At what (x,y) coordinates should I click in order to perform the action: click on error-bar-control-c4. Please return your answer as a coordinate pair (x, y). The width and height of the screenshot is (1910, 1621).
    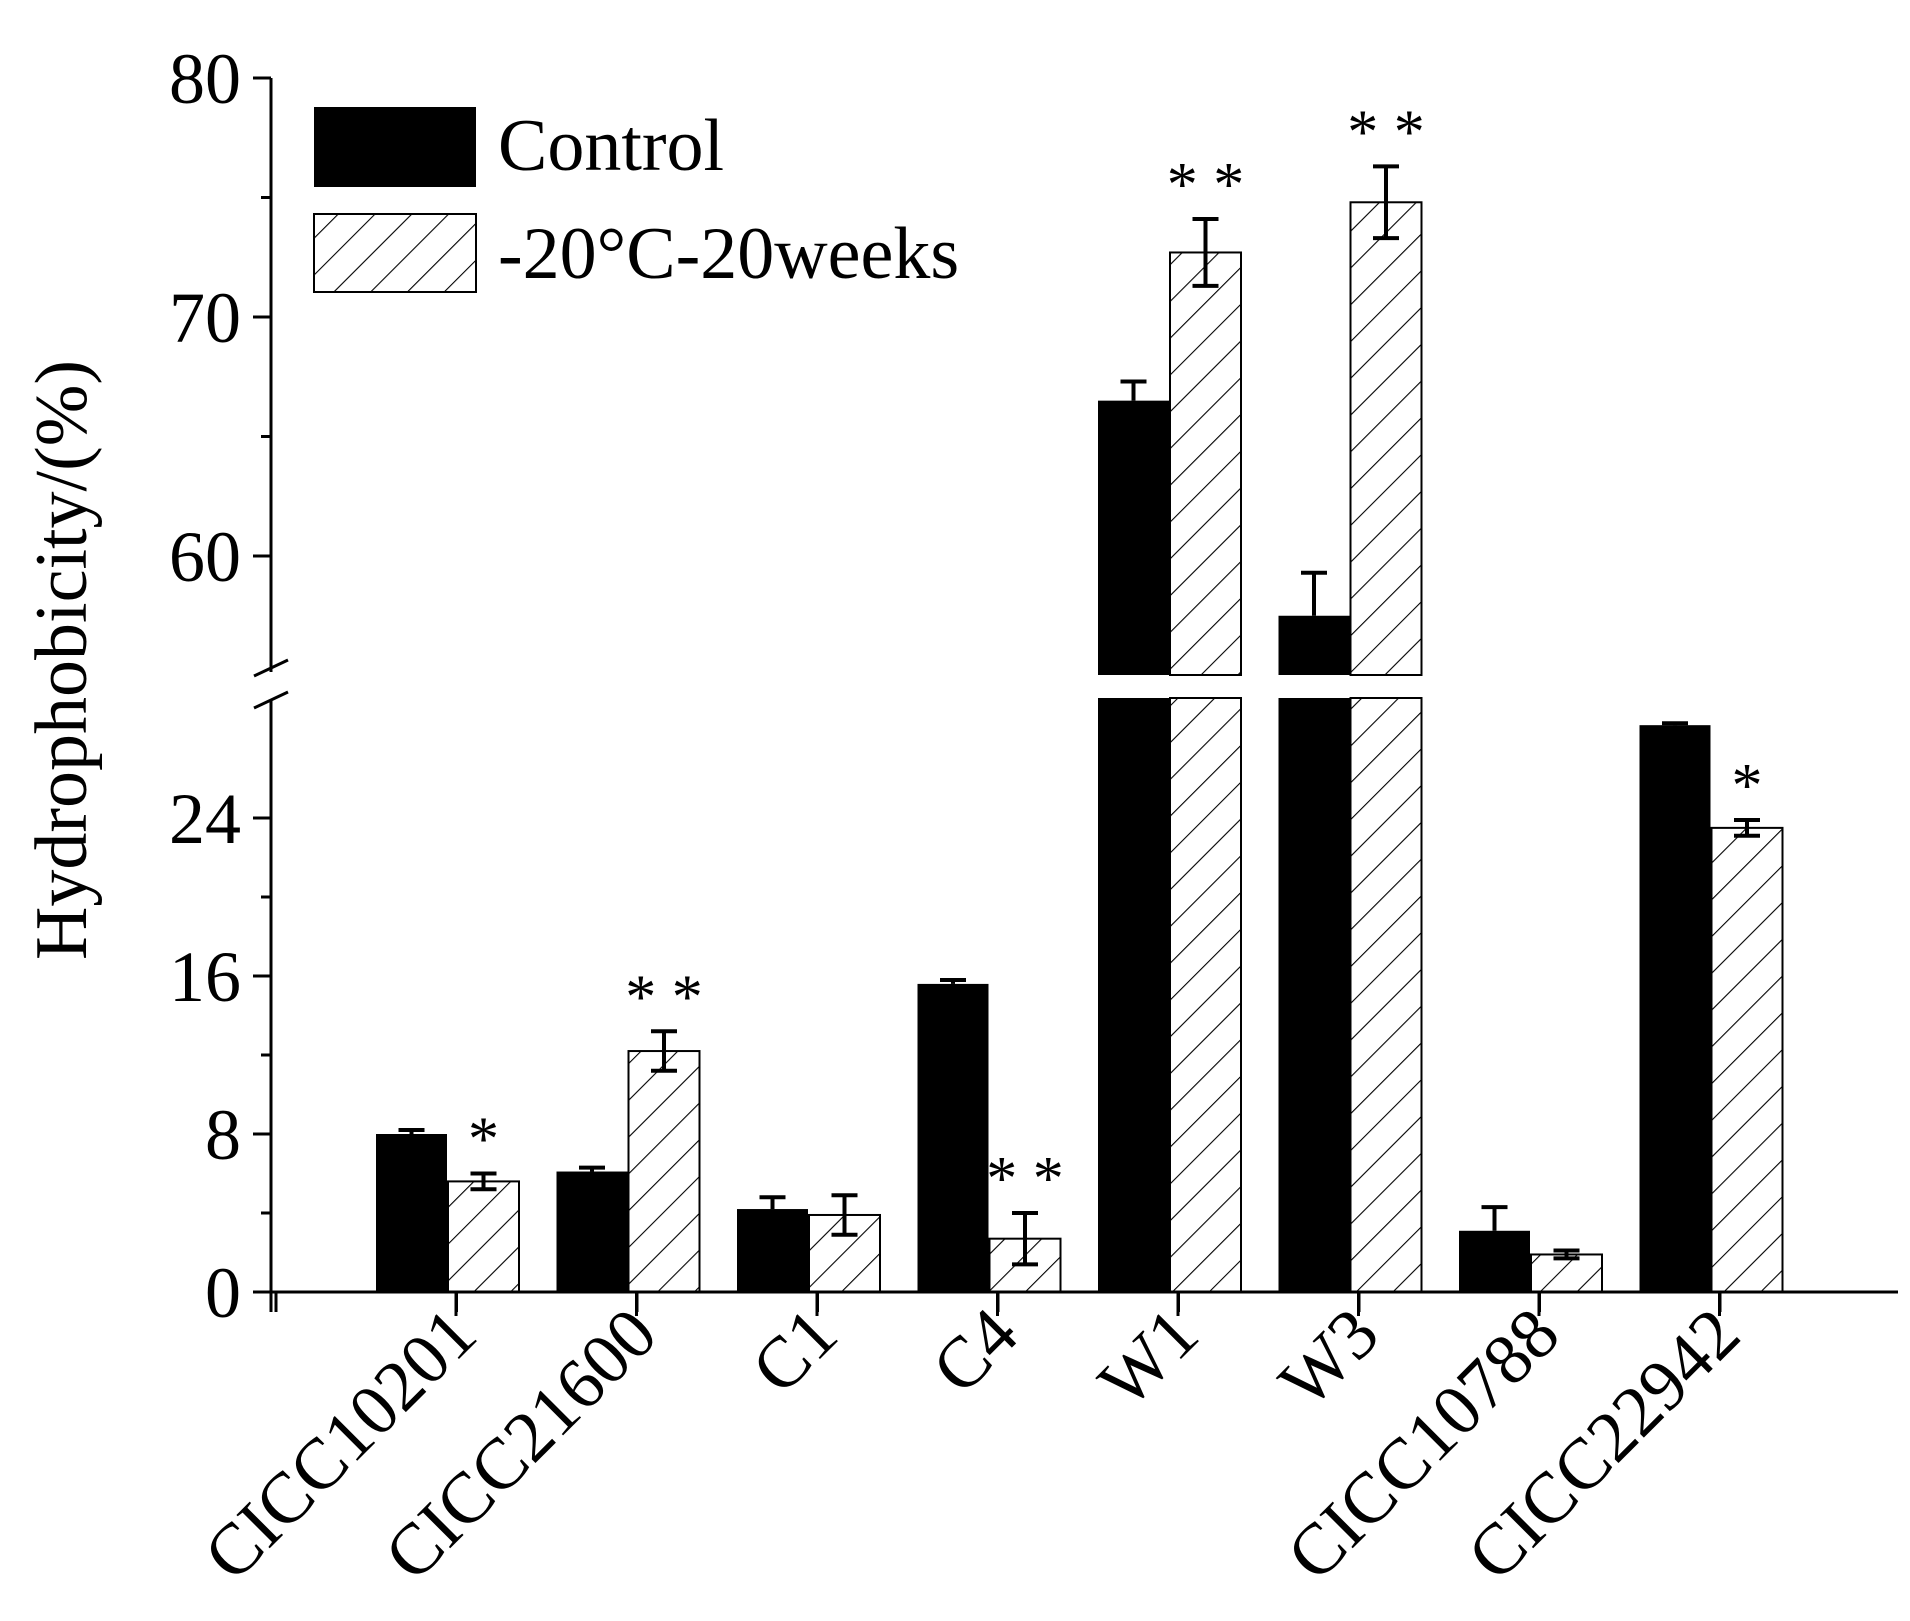
    Looking at the image, I should click on (953, 980).